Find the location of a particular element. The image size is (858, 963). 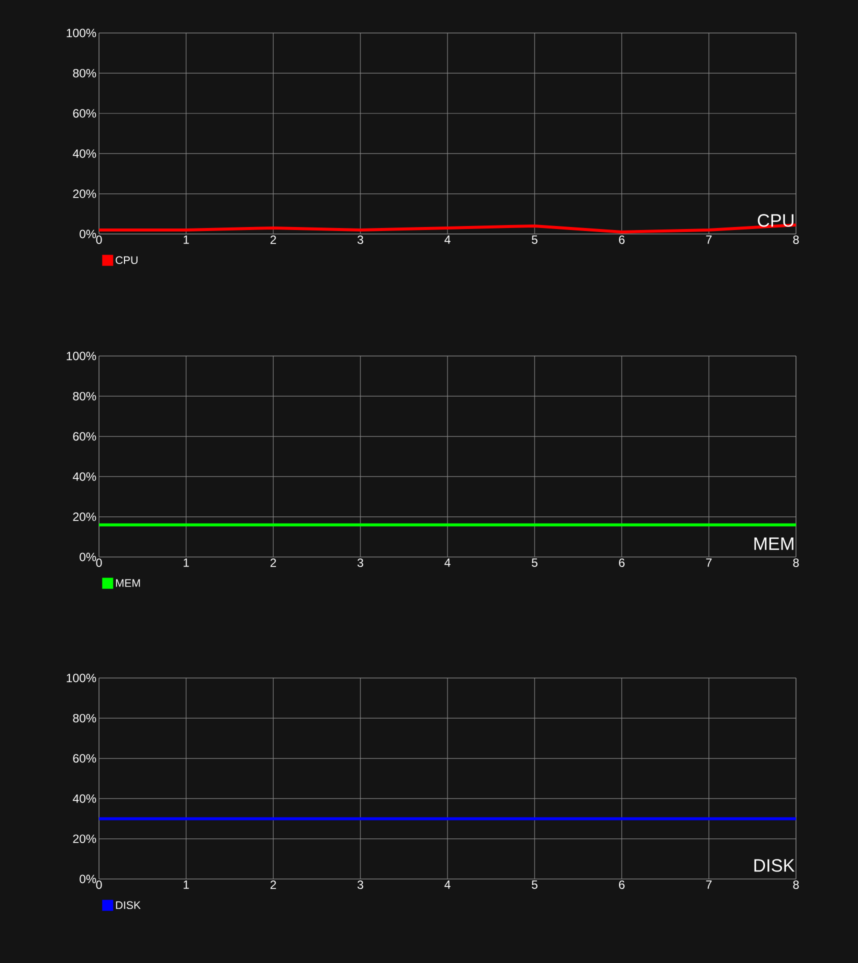

text: DISK is located at coordinates (774, 865).